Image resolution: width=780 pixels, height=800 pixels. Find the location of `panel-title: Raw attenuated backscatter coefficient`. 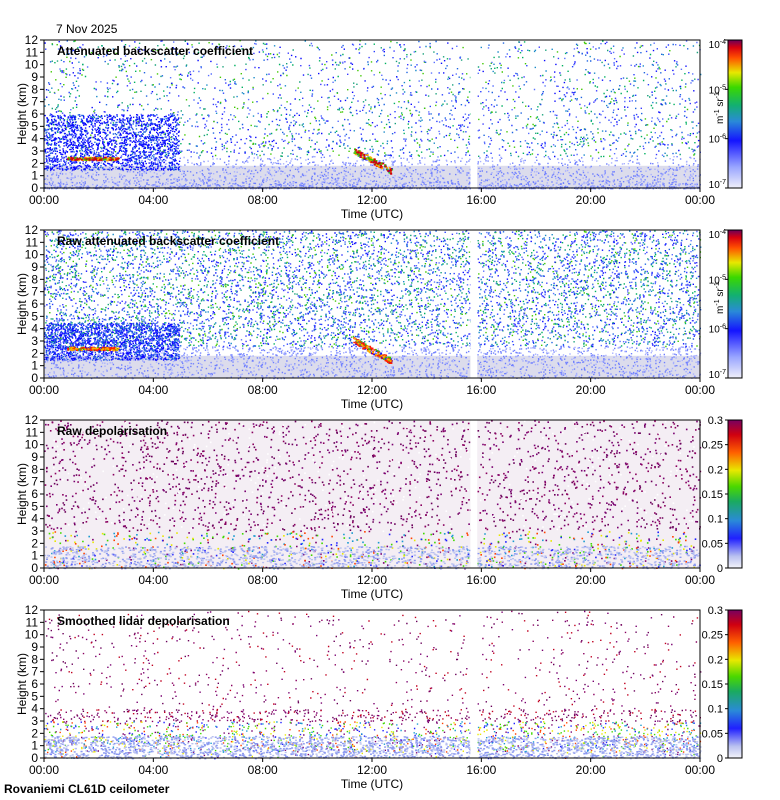

panel-title: Raw attenuated backscatter coefficient is located at coordinates (168, 241).